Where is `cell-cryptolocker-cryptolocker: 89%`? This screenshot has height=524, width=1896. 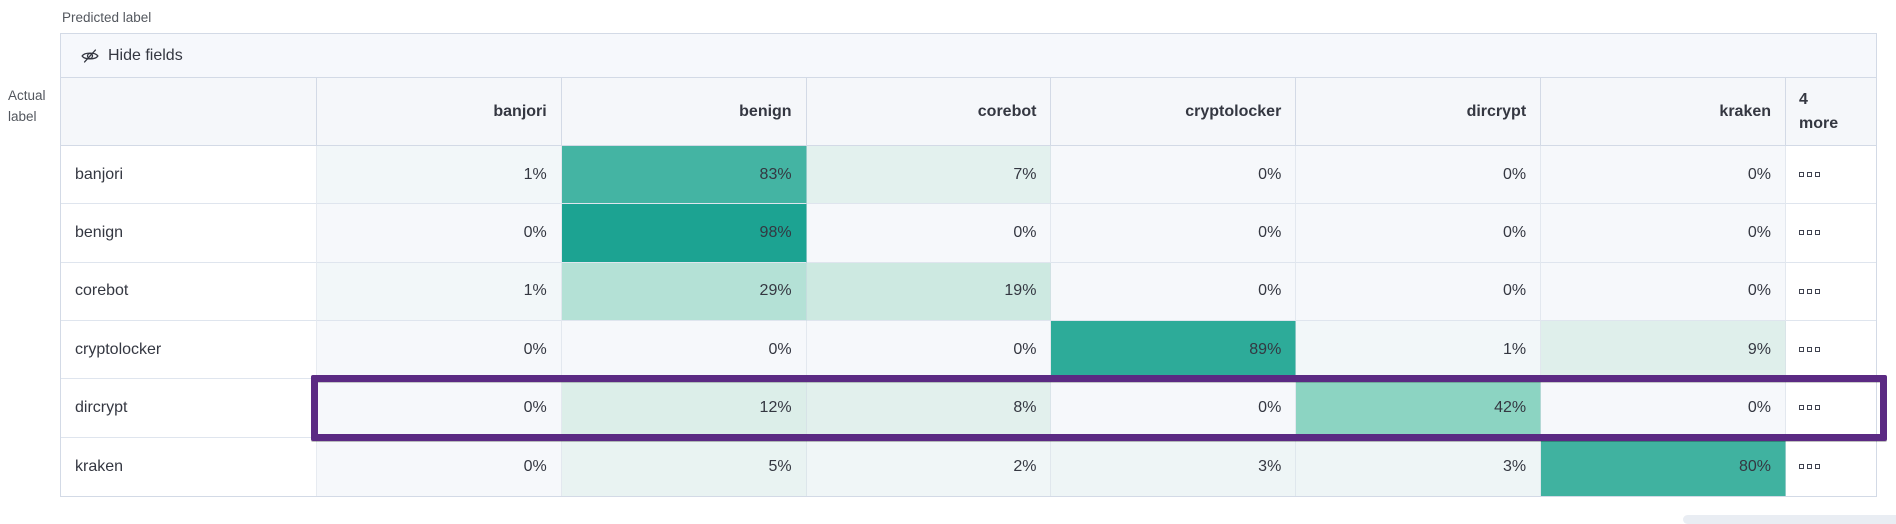 cell-cryptolocker-cryptolocker: 89% is located at coordinates (1174, 350).